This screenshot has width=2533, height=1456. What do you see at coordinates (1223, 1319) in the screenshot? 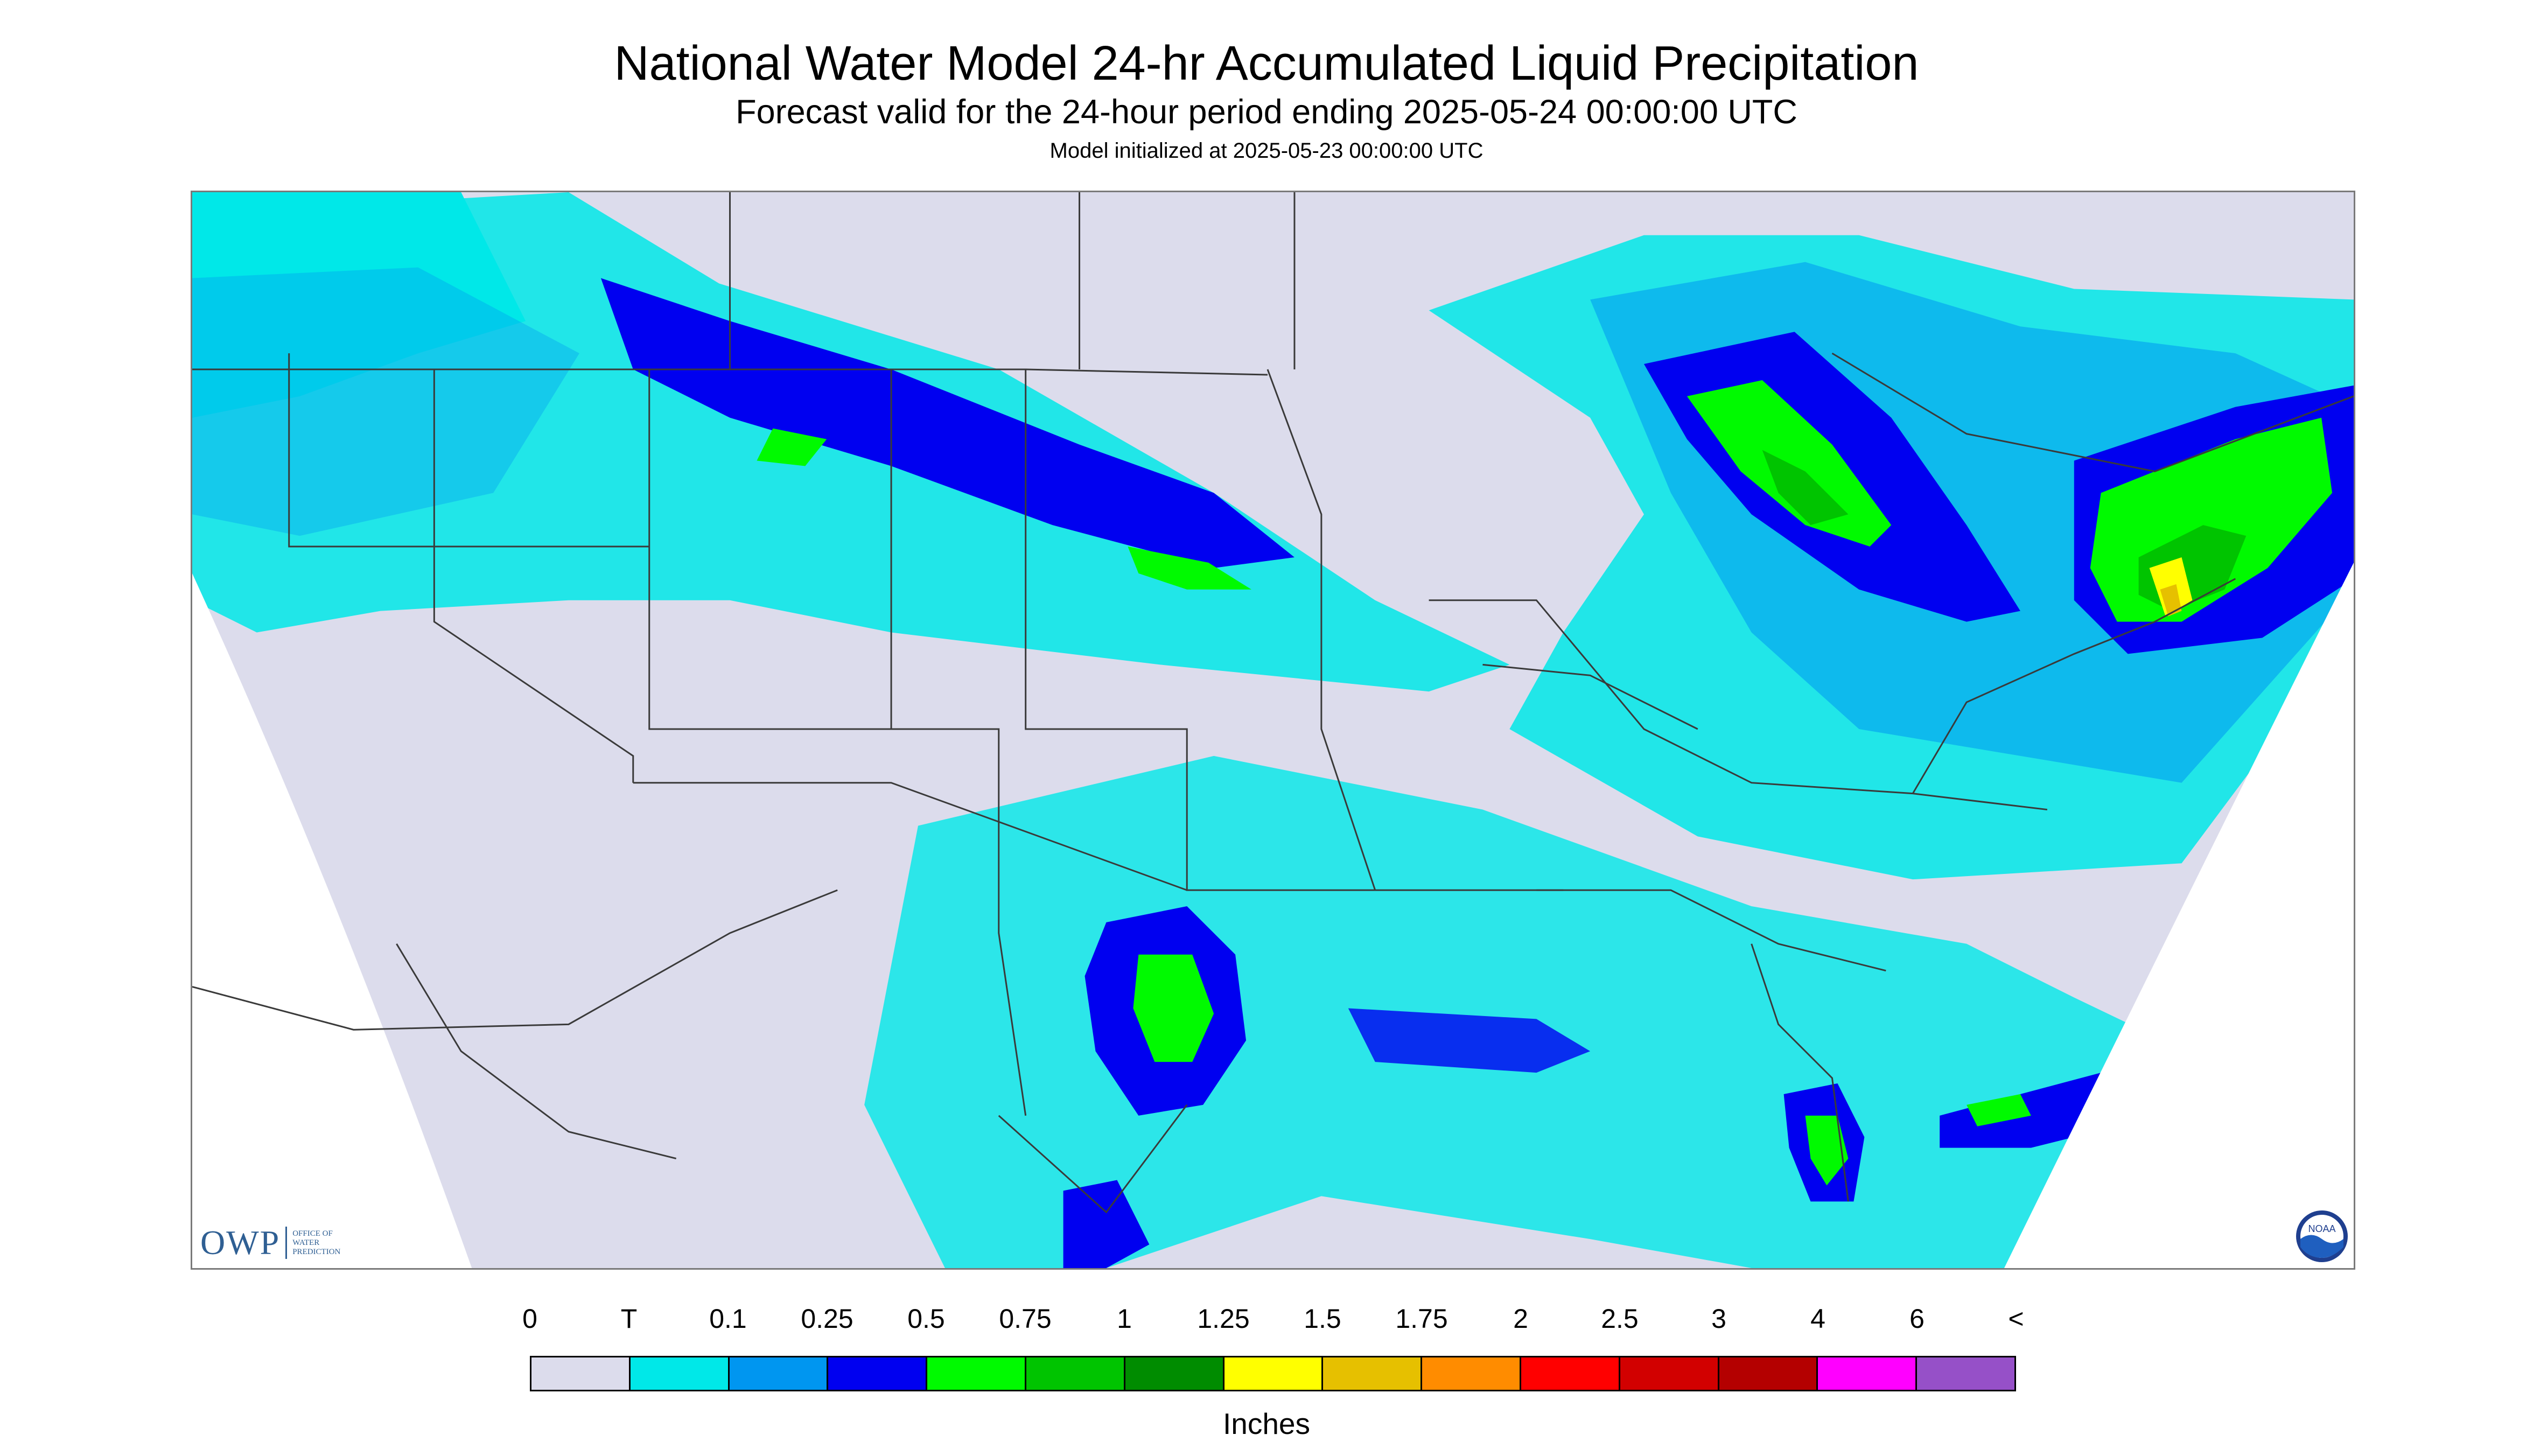
I see `legend-tick-label: 1.25` at bounding box center [1223, 1319].